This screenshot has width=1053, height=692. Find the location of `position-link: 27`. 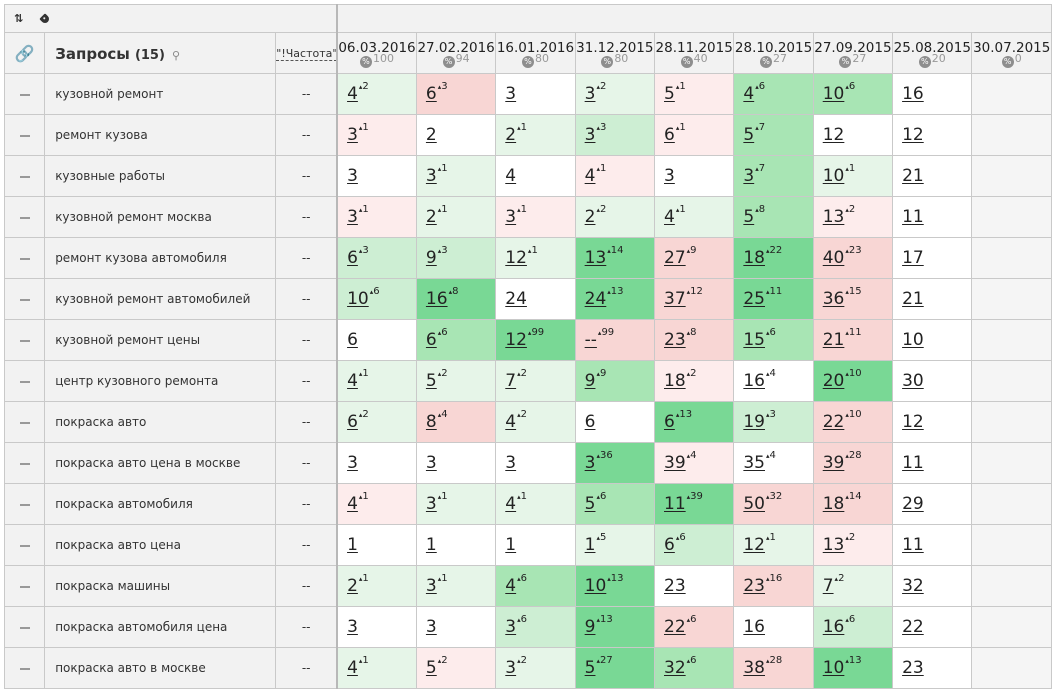

position-link: 27 is located at coordinates (675, 258).